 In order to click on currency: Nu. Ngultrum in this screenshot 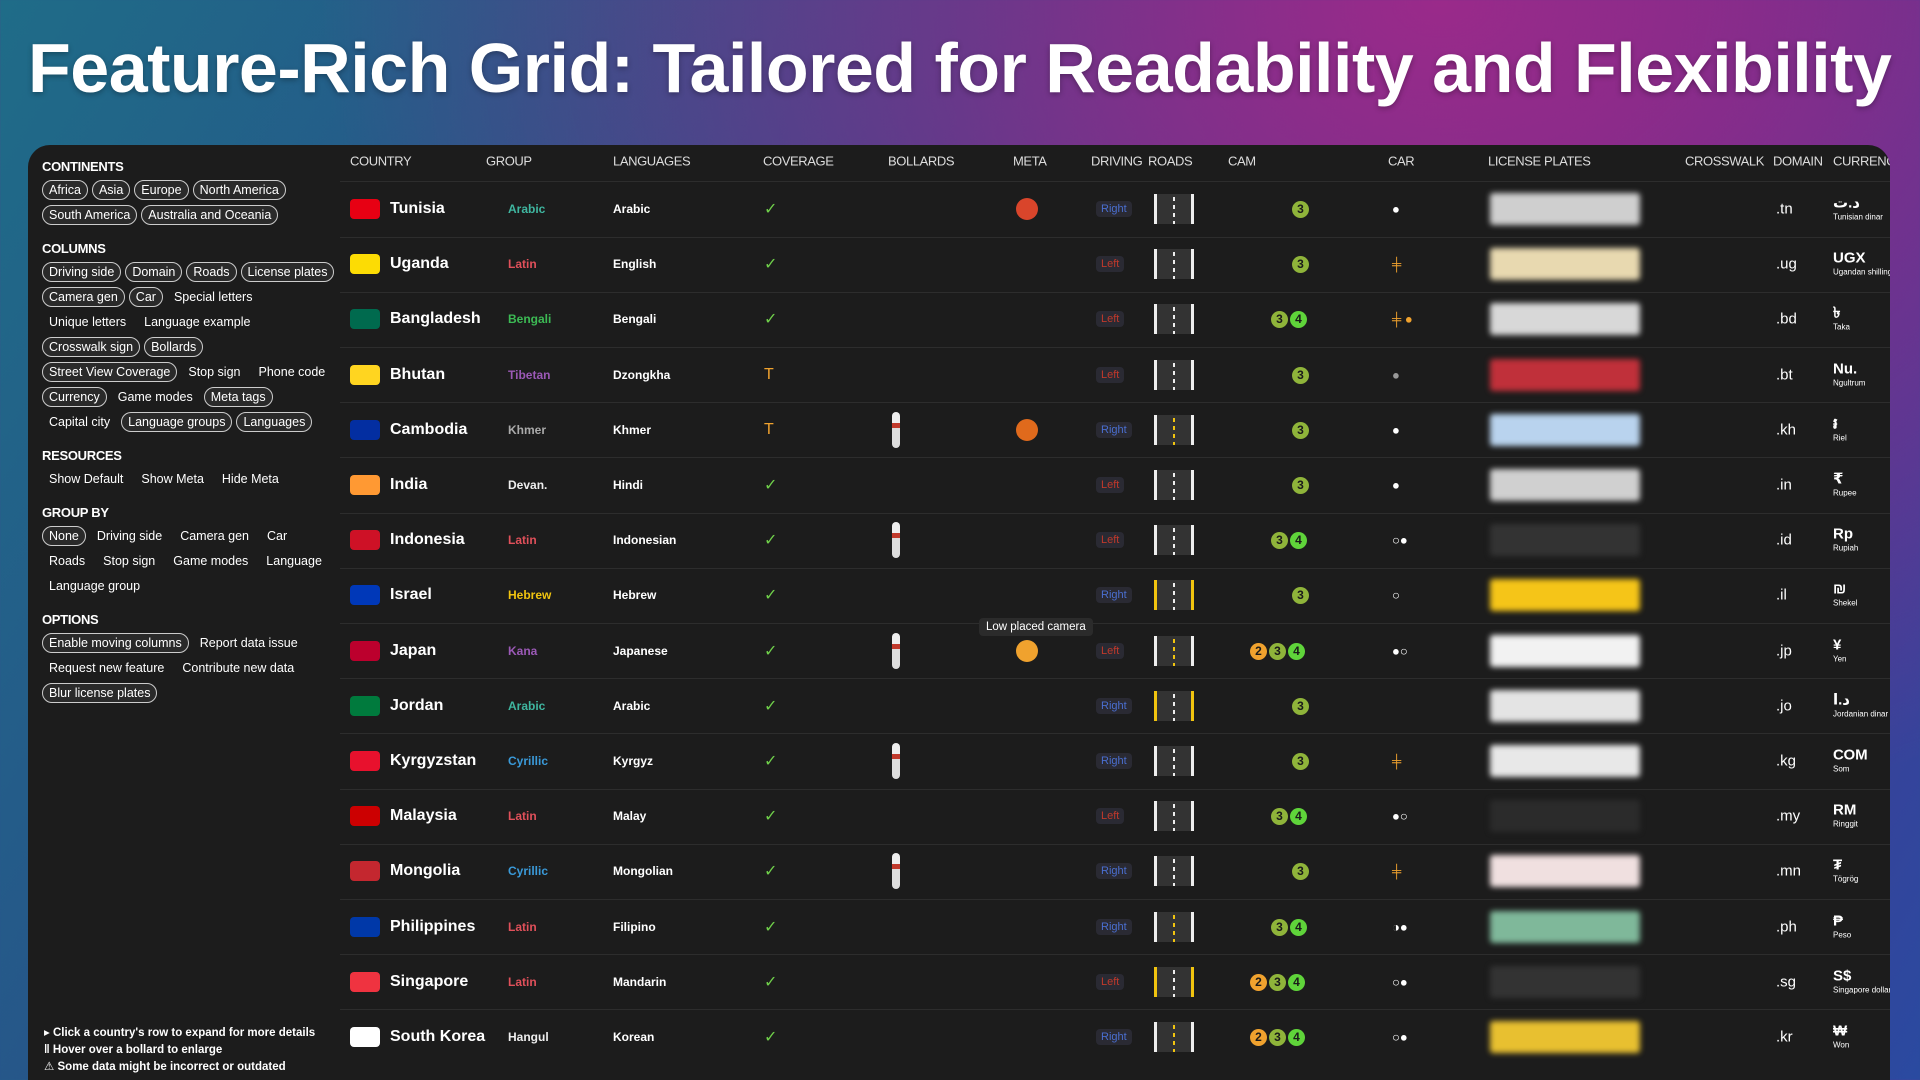, I will do `click(1849, 374)`.